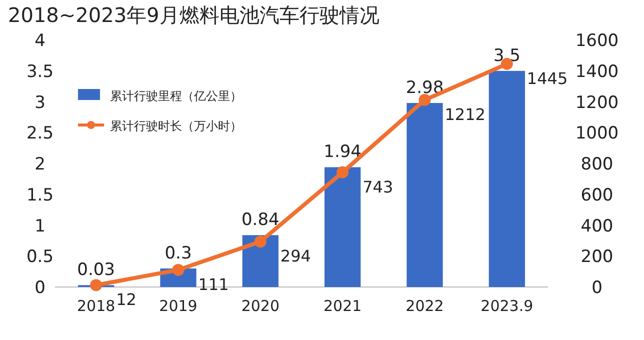 The height and width of the screenshot is (340, 644). Describe the element at coordinates (40, 72) in the screenshot. I see `y-tick-label: 3.5` at that location.